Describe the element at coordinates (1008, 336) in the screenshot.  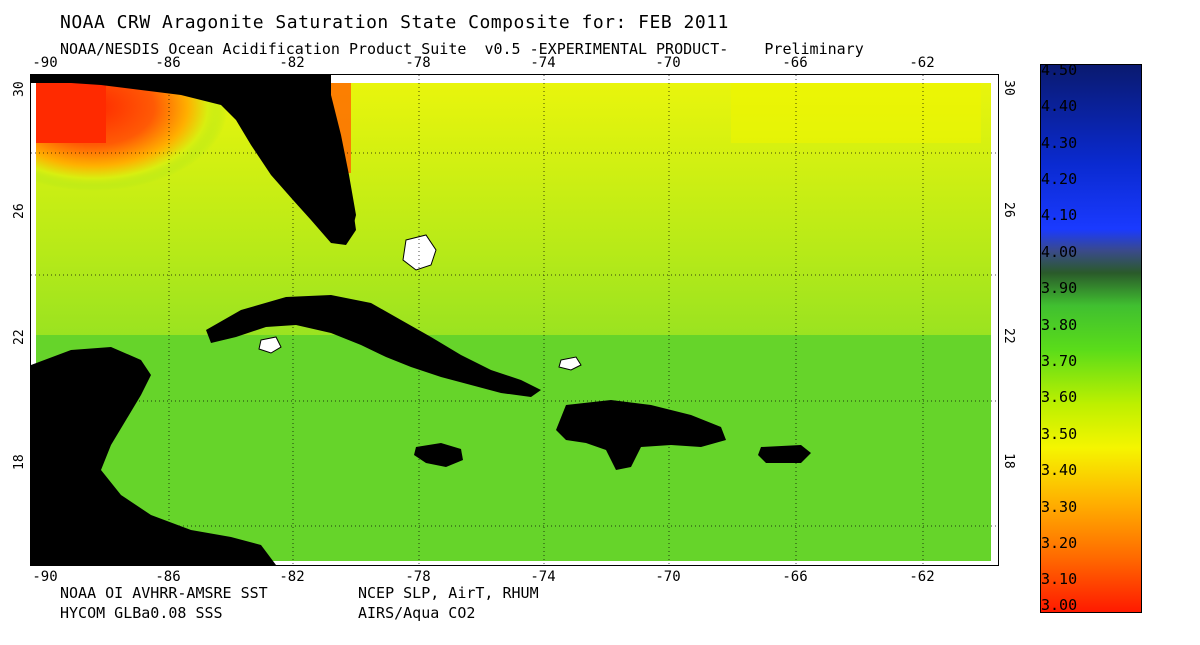
I see `lat-tick-right: 22` at that location.